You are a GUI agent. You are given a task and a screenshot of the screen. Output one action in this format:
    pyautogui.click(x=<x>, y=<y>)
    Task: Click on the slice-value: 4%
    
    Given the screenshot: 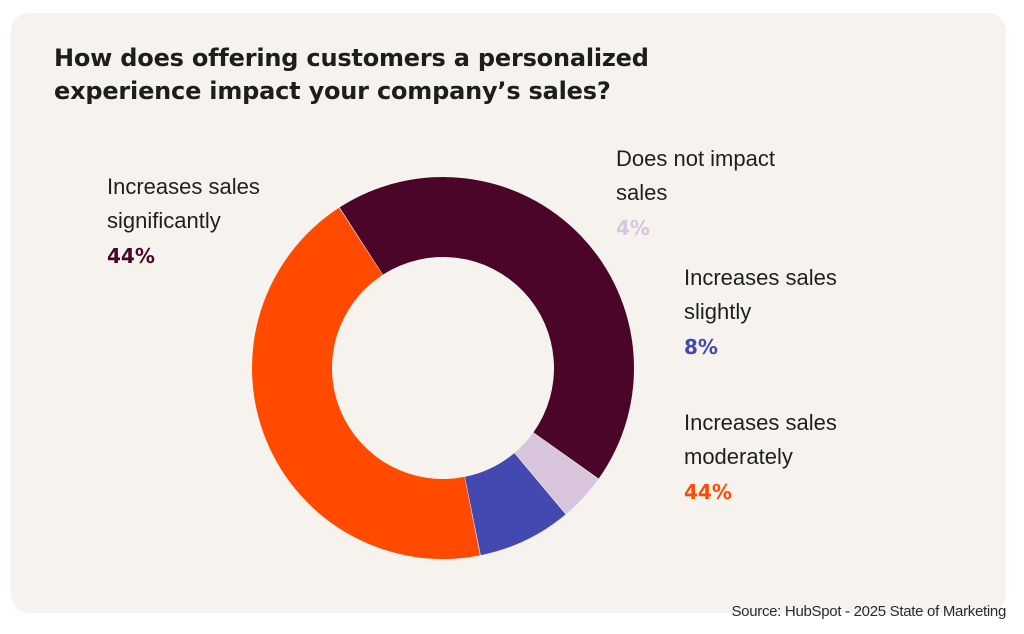 What is the action you would take?
    pyautogui.click(x=633, y=228)
    